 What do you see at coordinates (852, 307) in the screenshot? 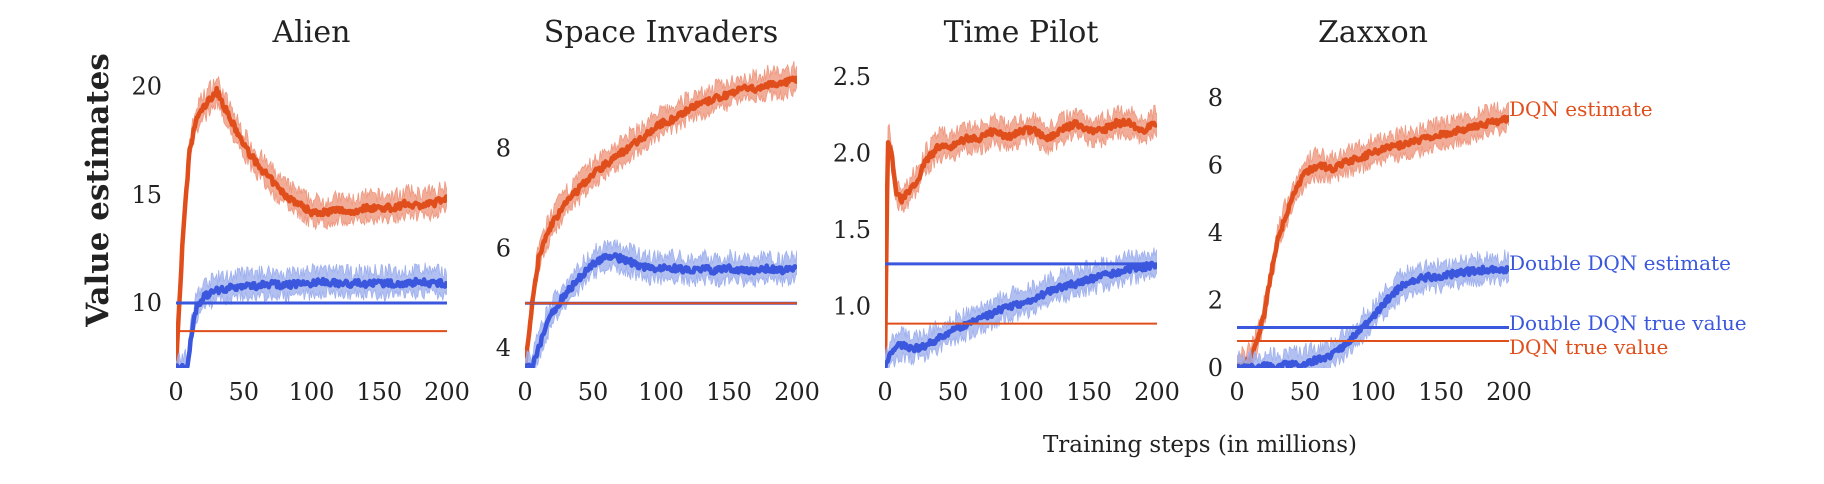
I see `y-tick-label: 1.0` at bounding box center [852, 307].